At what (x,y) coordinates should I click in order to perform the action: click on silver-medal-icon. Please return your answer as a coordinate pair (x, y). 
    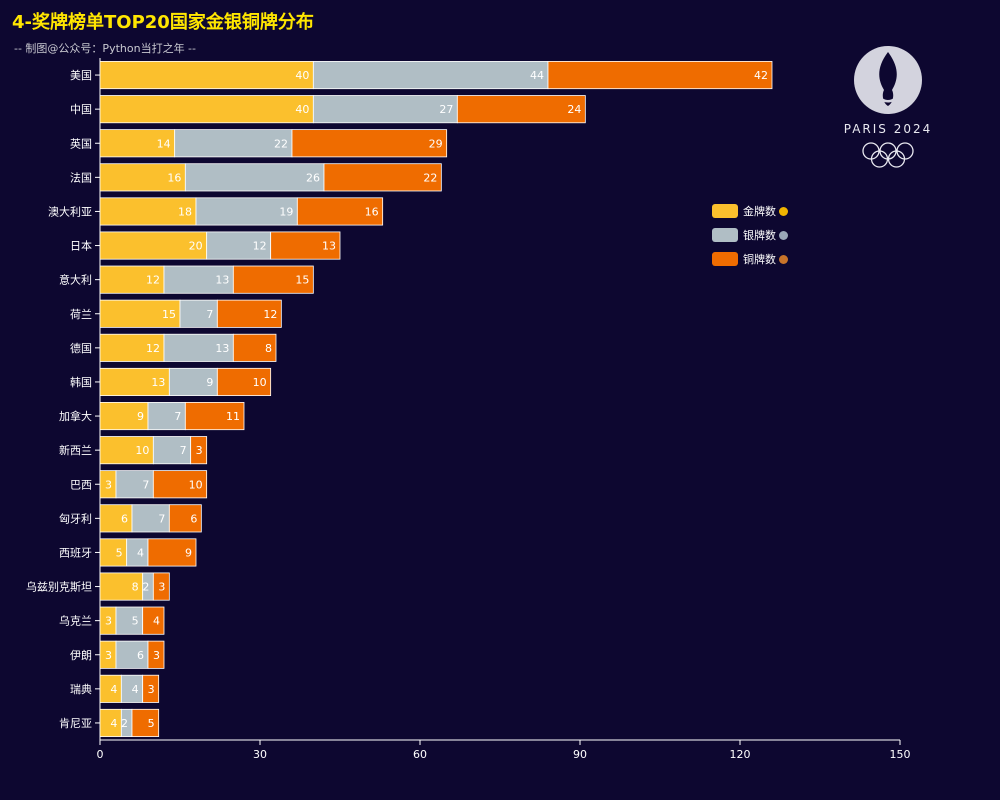
    Looking at the image, I should click on (783, 235).